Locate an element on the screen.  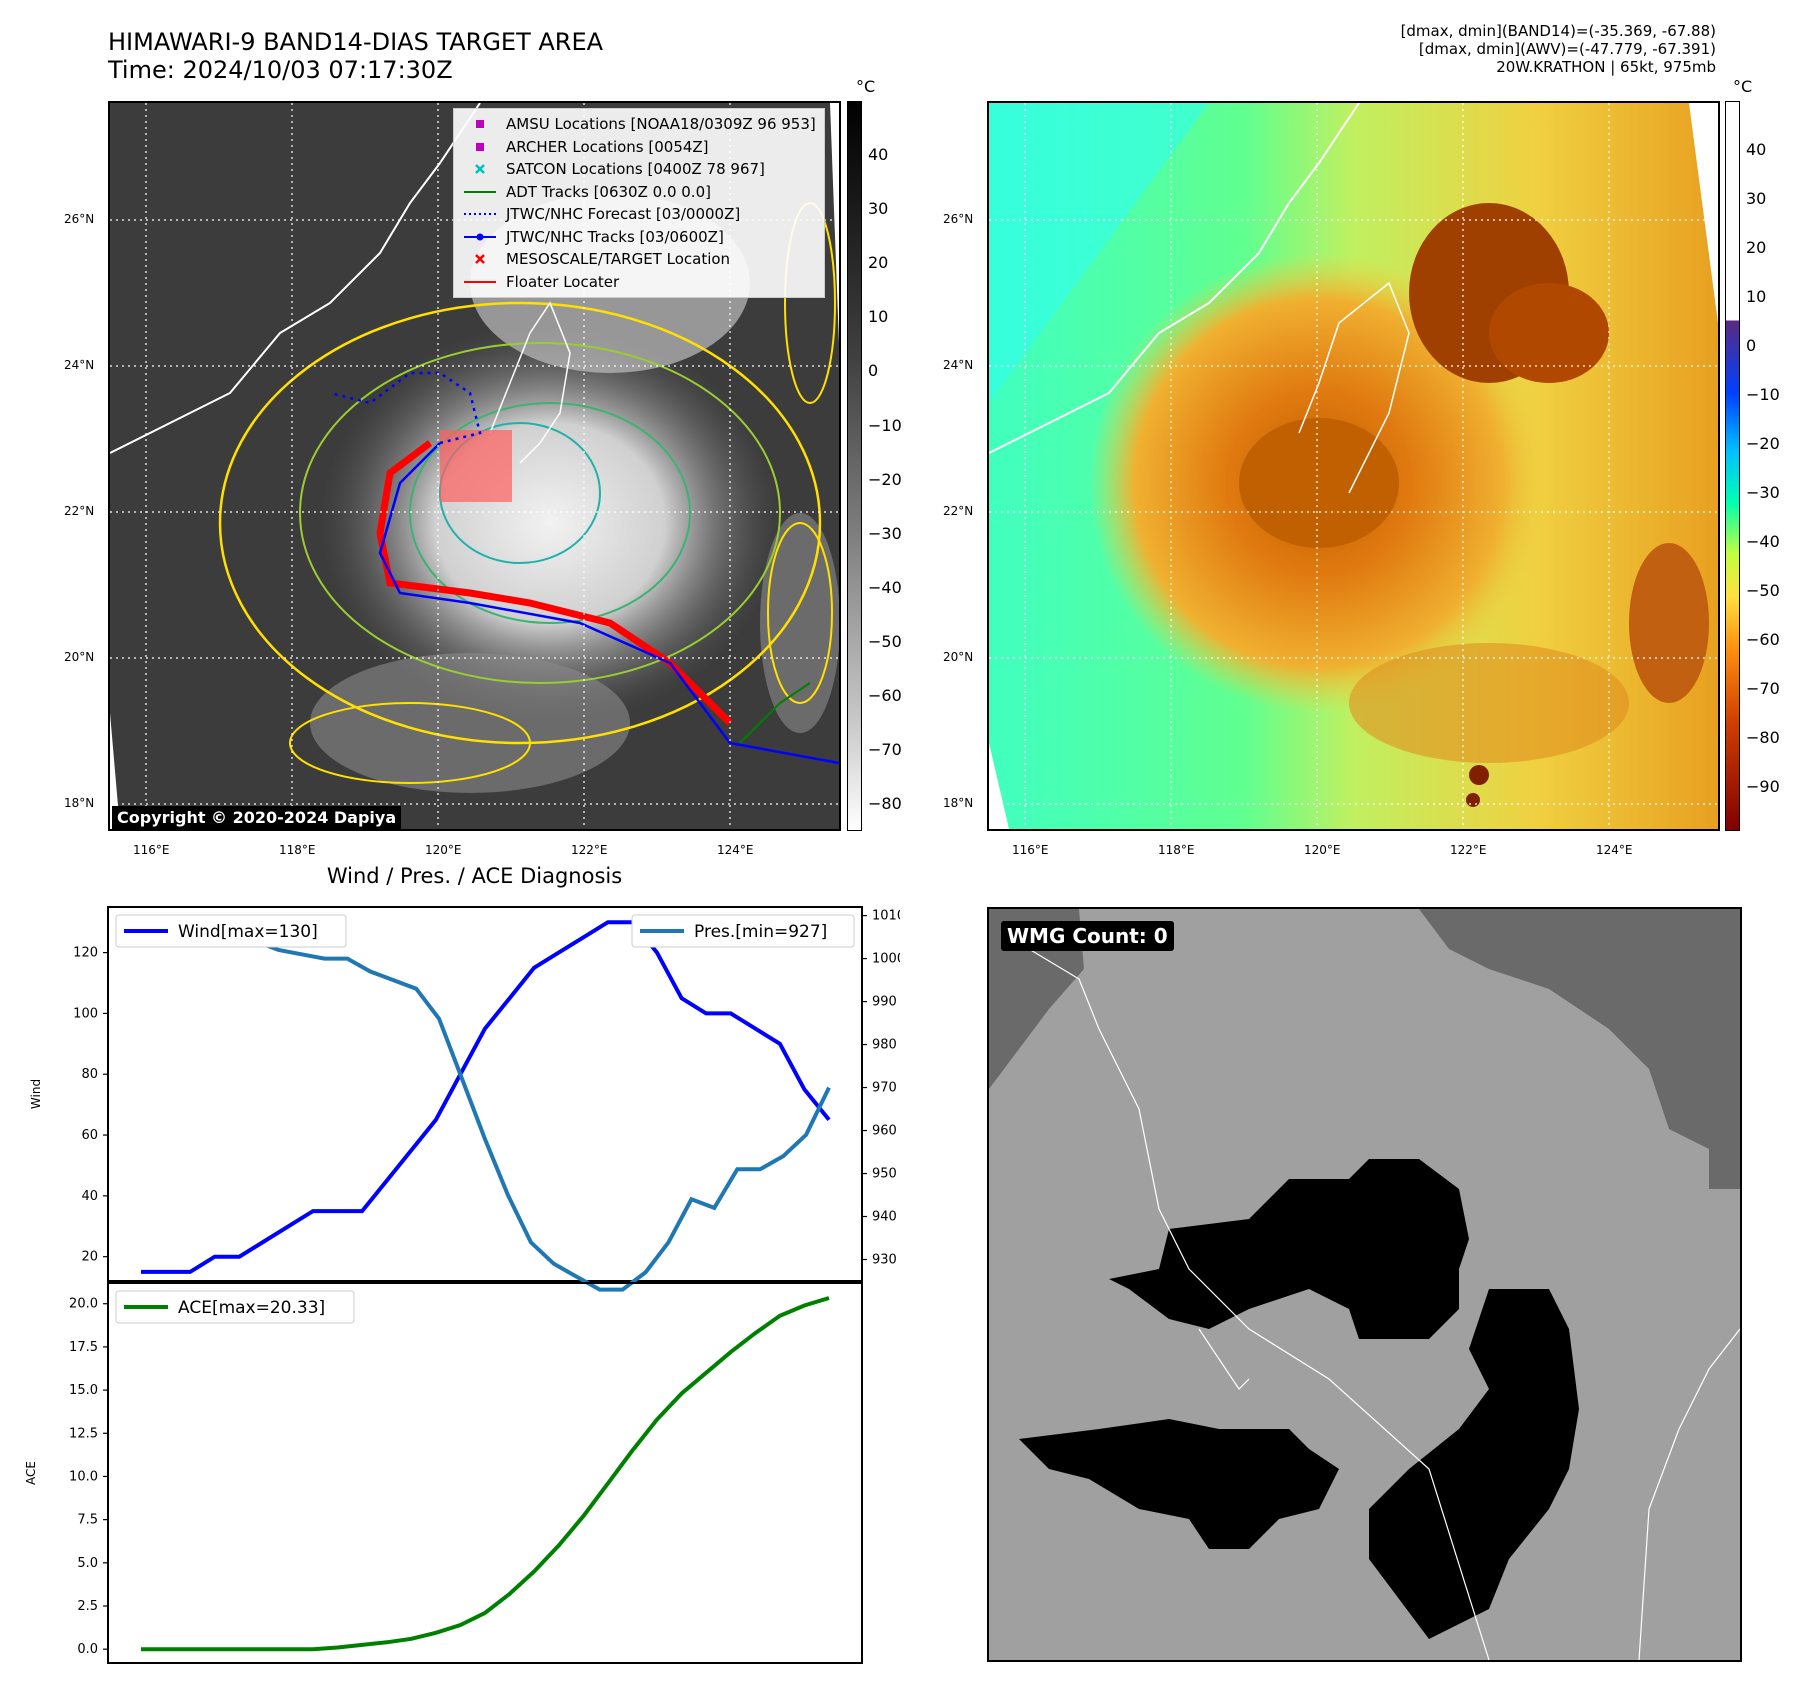
lon-label-124e: 124°E is located at coordinates (735, 850).